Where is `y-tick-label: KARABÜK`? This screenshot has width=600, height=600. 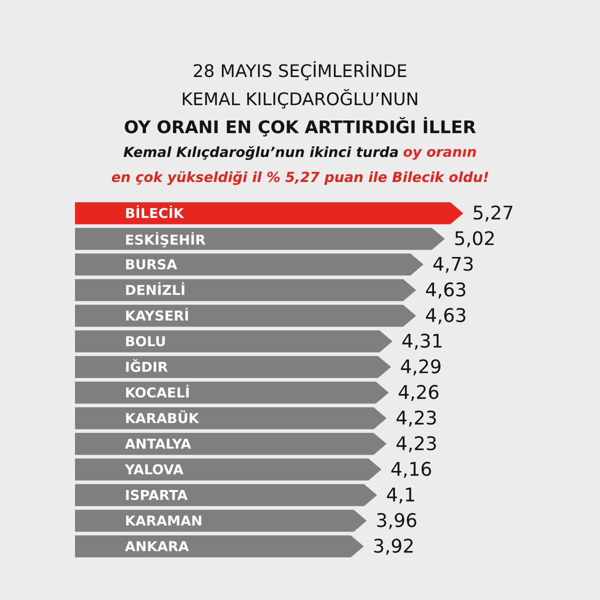
y-tick-label: KARABÜK is located at coordinates (163, 417).